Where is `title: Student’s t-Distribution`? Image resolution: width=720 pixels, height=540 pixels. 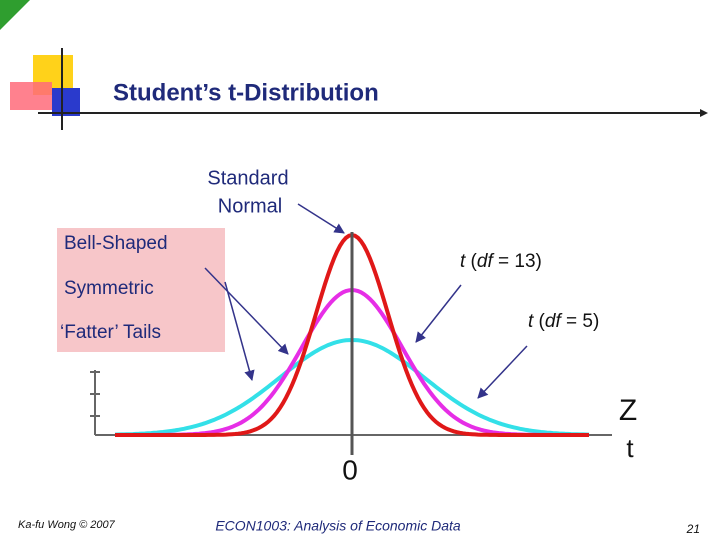
title: Student’s t-Distribution is located at coordinates (246, 92).